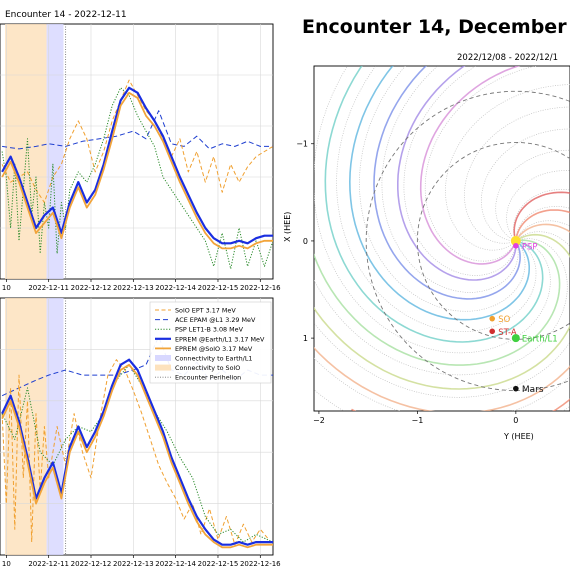 This screenshot has width=570, height=570. I want to click on orbit-xlabel: Y (HEE), so click(518, 436).